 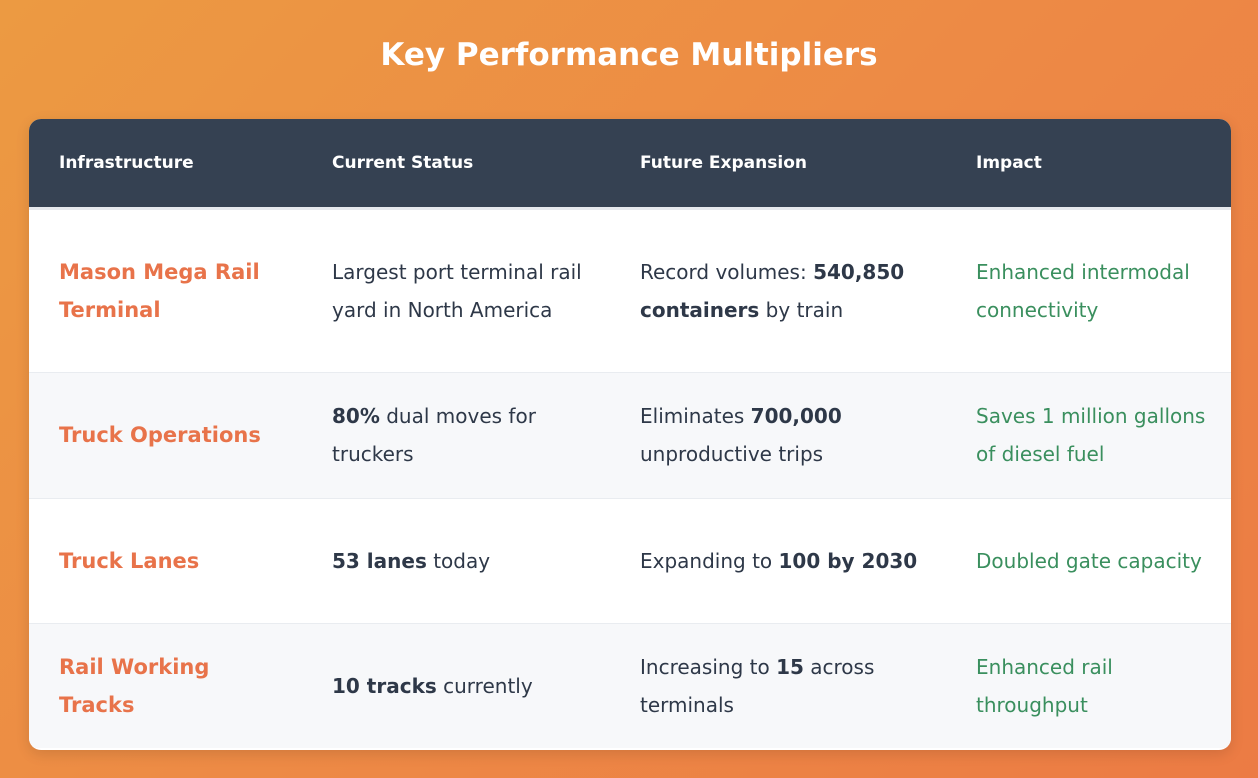 I want to click on infrastructure-cell: Mason Mega Rail Terminal, so click(x=159, y=290).